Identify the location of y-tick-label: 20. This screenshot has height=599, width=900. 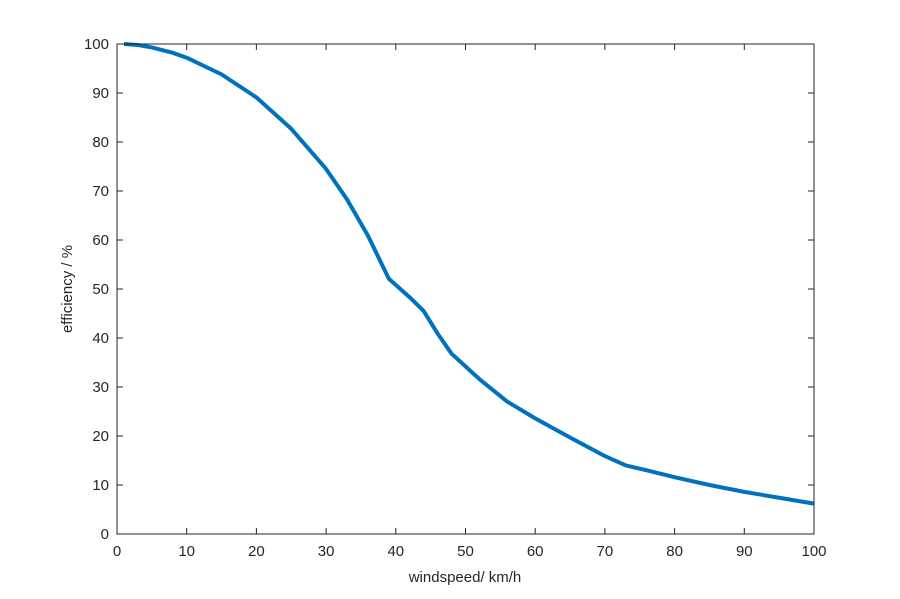
(100, 436).